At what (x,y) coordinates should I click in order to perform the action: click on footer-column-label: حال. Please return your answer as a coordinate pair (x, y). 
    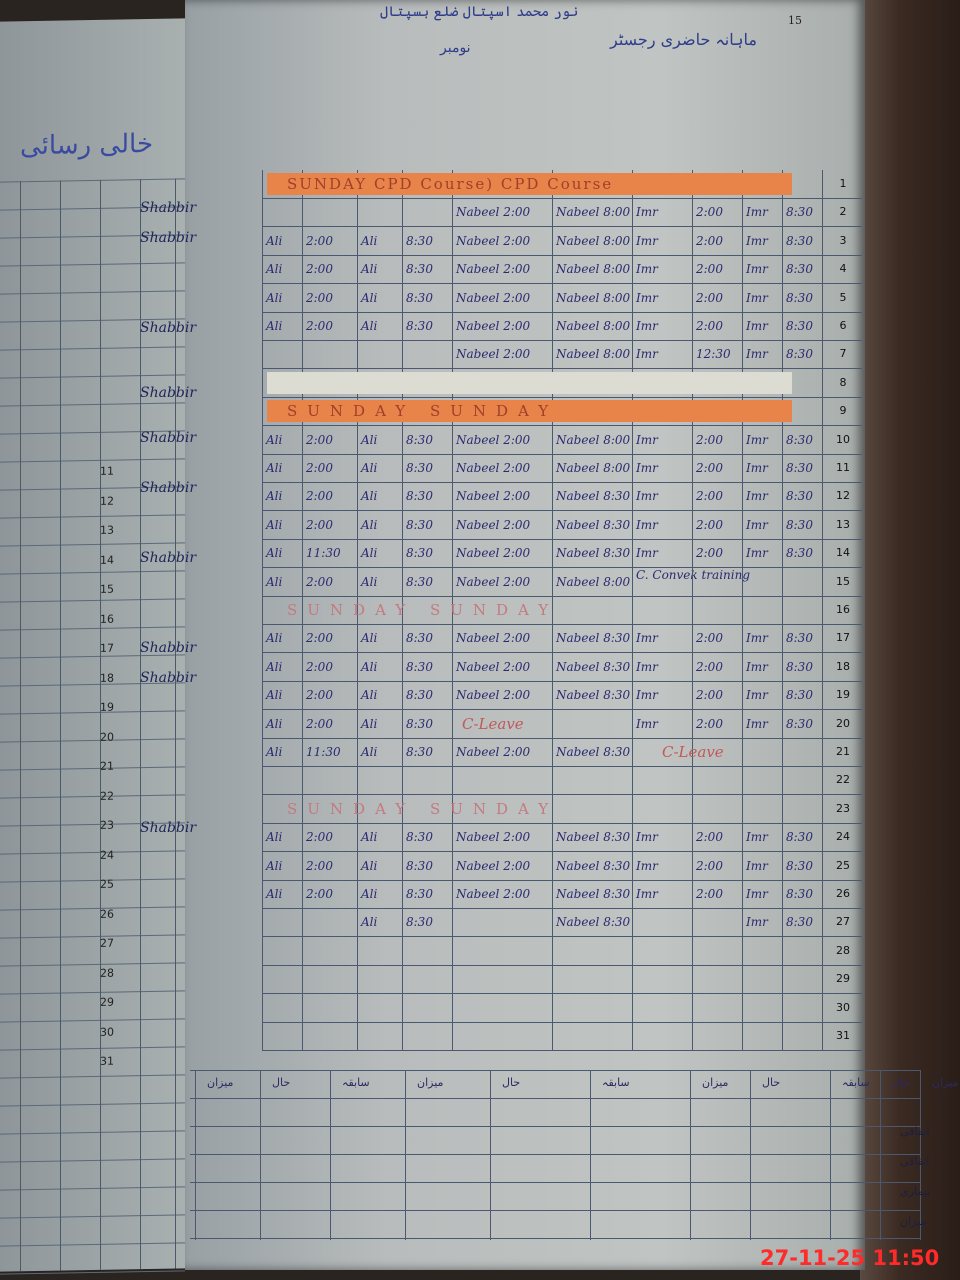
    Looking at the image, I should click on (901, 1082).